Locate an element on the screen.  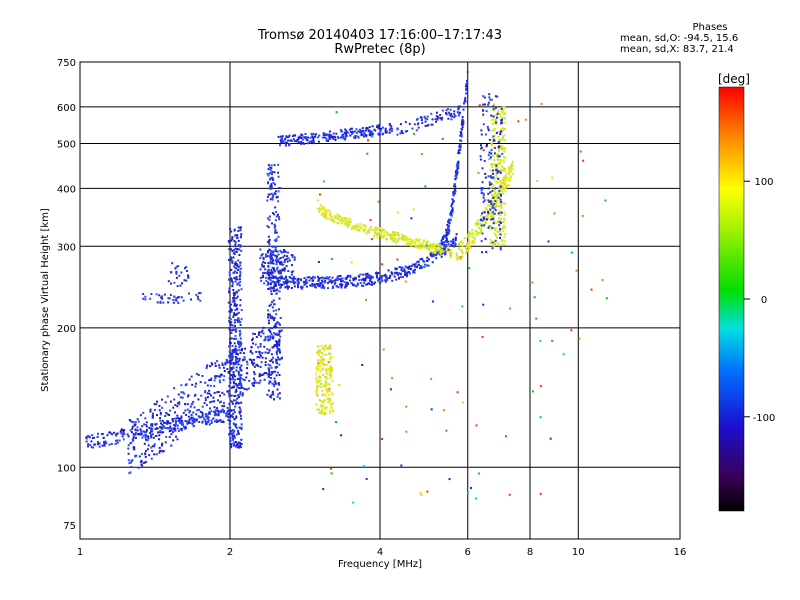
colorbar-tick-label: 100 is located at coordinates (763, 182).